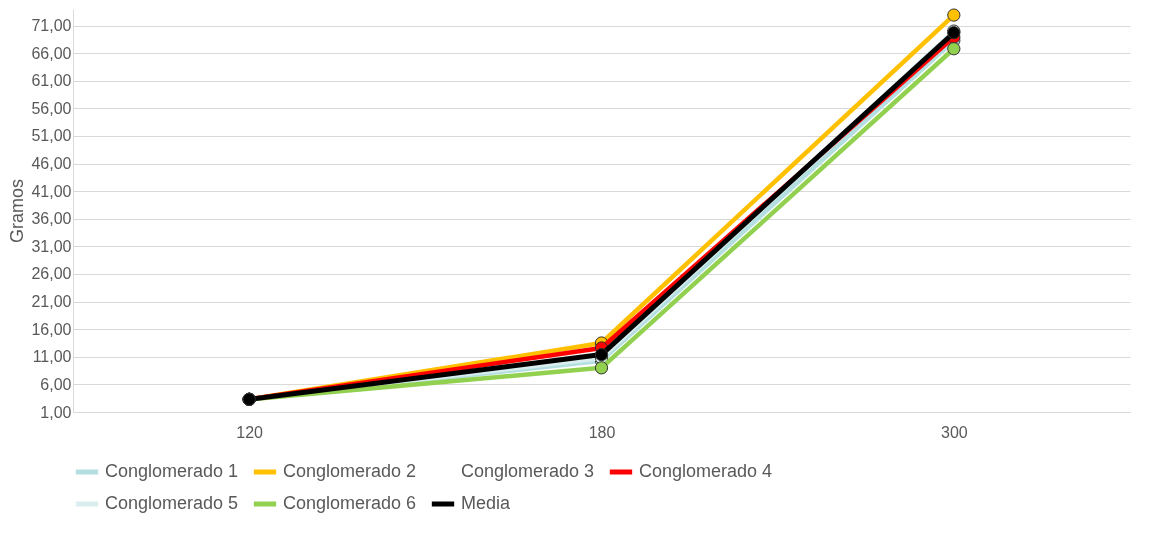 This screenshot has height=534, width=1153. I want to click on y-tick-label: 11,00, so click(52, 357).